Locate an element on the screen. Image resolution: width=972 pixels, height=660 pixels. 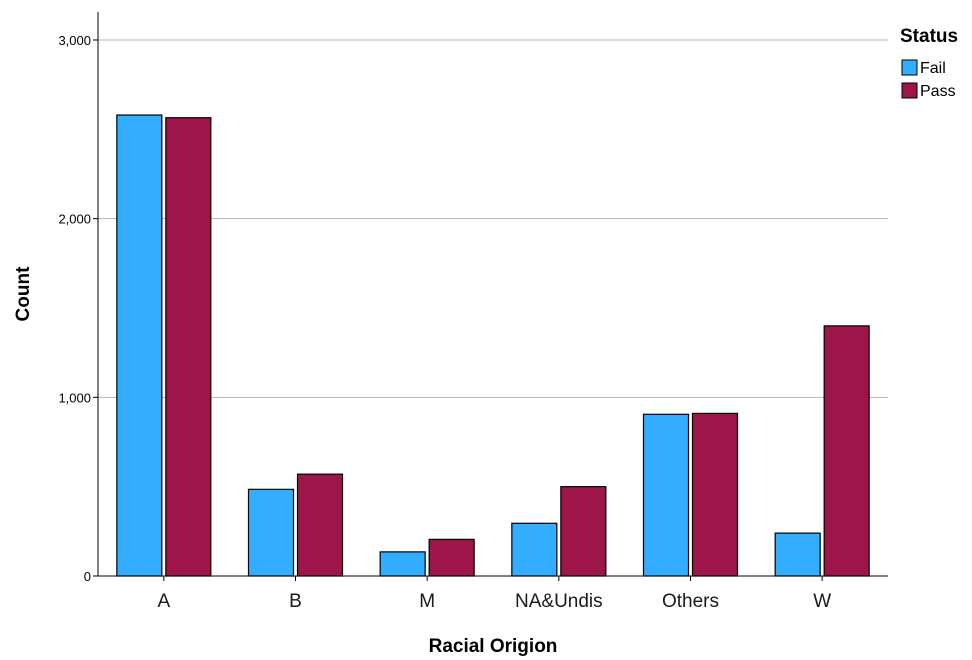
x-tick-label: B is located at coordinates (295, 601).